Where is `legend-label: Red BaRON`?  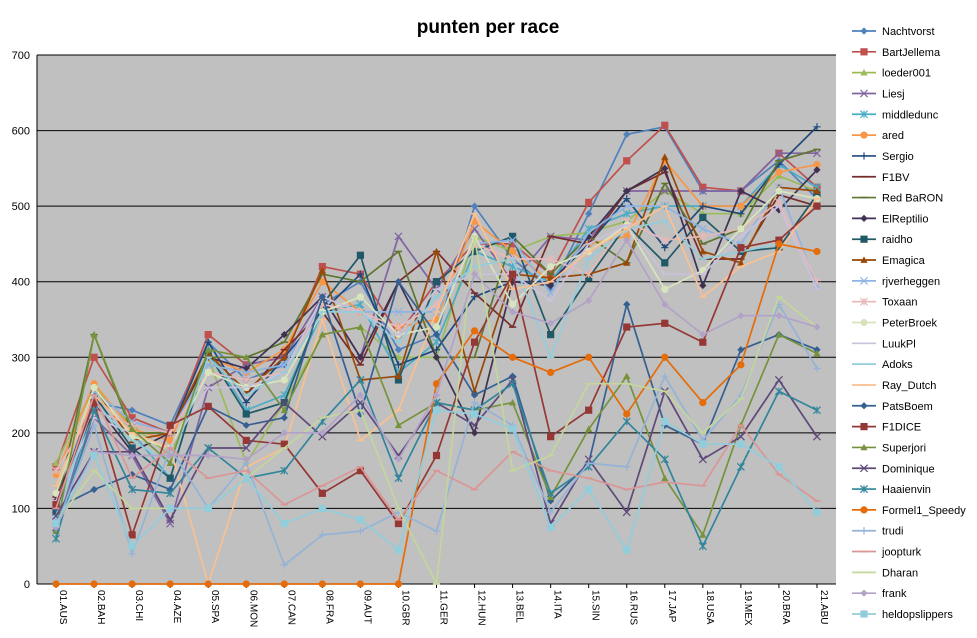
legend-label: Red BaRON is located at coordinates (912, 199).